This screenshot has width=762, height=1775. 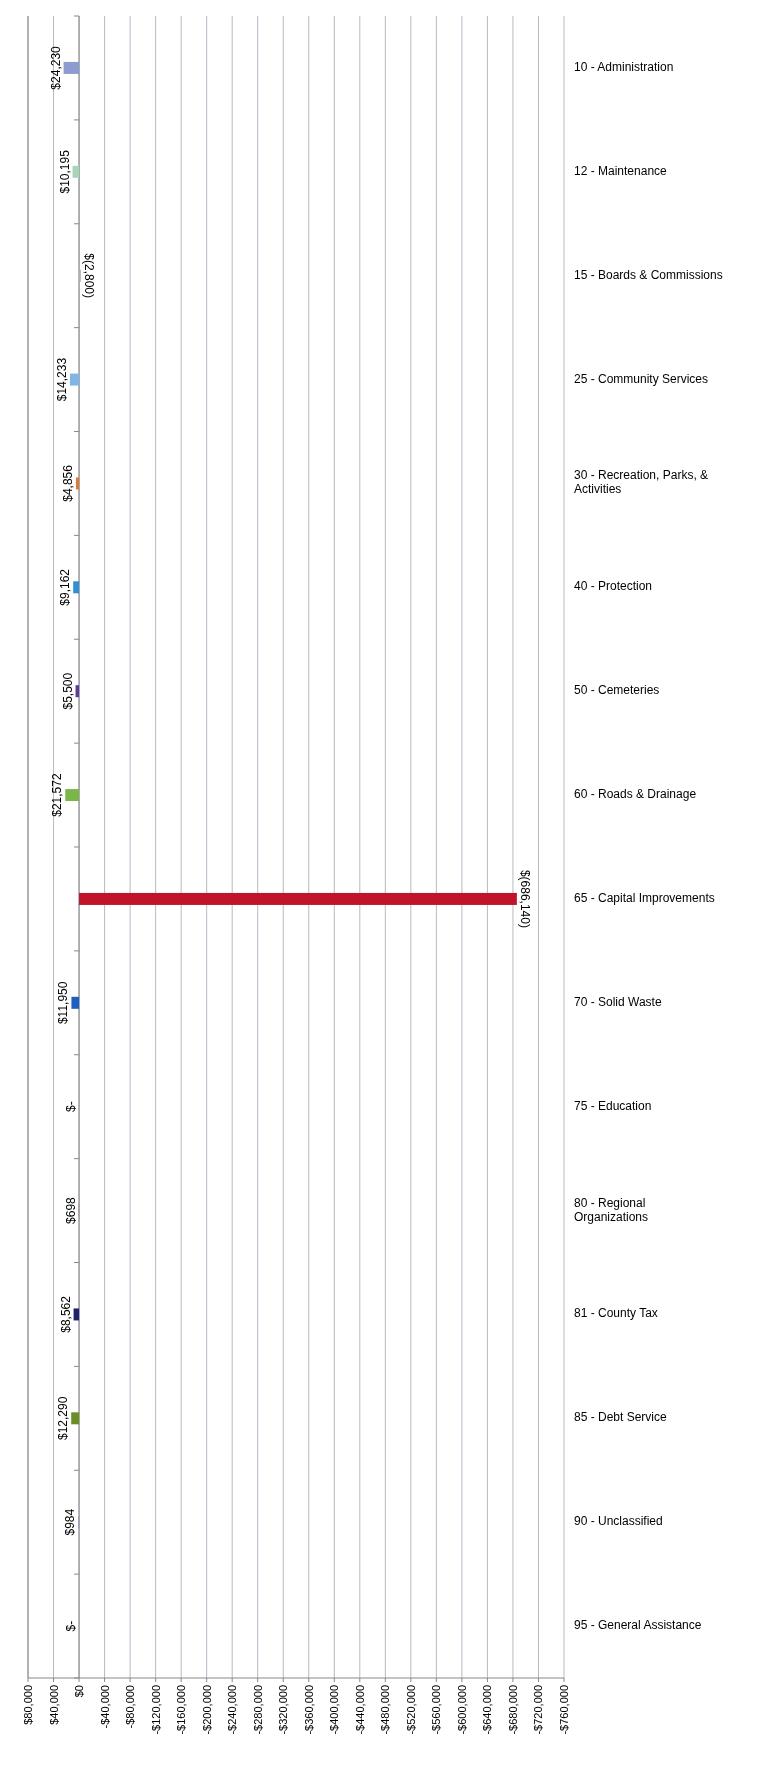 What do you see at coordinates (611, 1209) in the screenshot?
I see `y-tick-label: 80 - Regional Organizations` at bounding box center [611, 1209].